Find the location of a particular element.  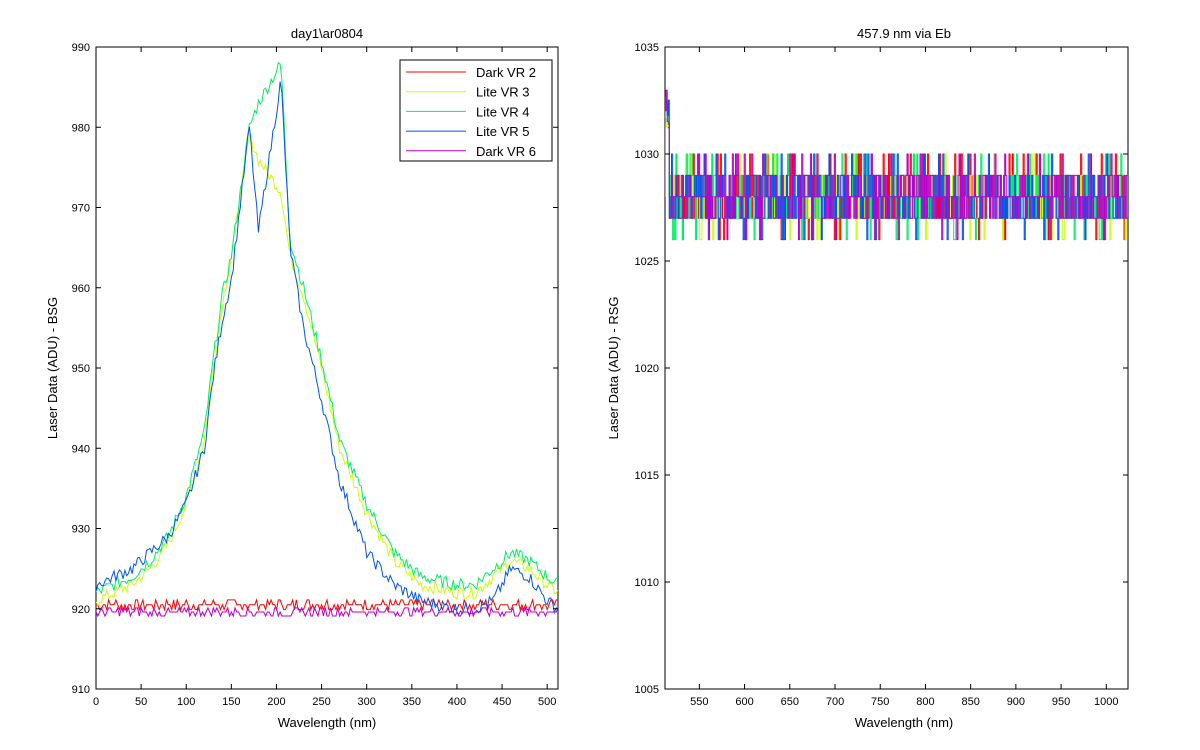

left-chart-ylabel: Laser Data (ADU) - BSG is located at coordinates (52, 368).